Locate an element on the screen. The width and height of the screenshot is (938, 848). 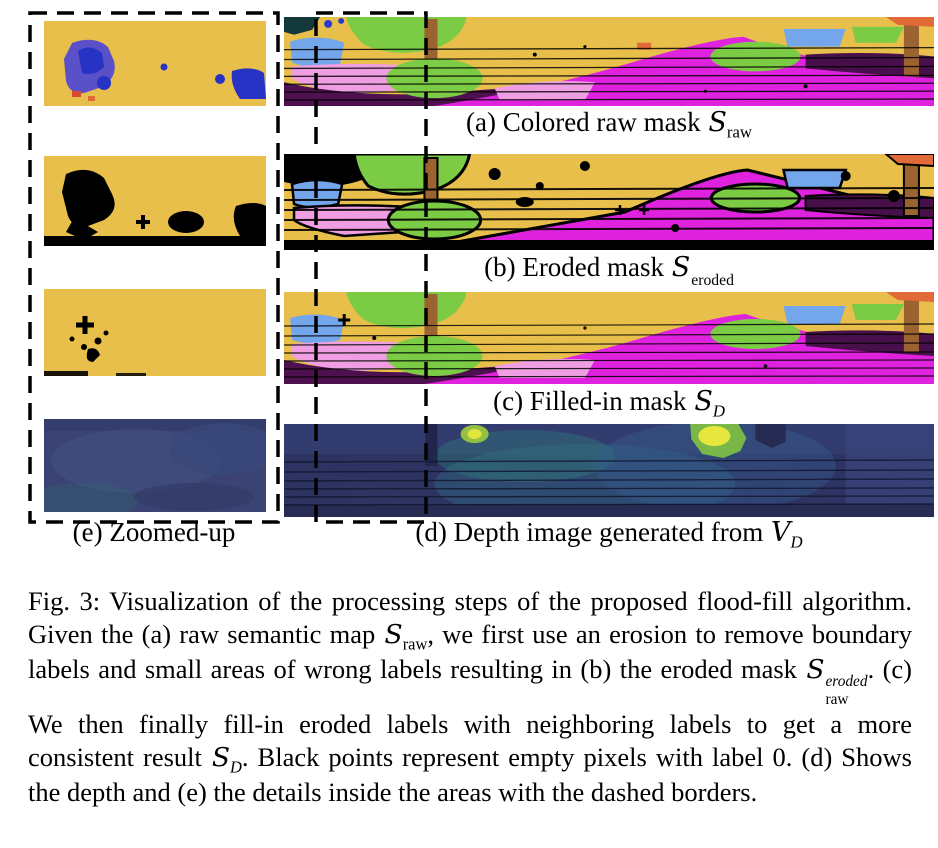
caption-math3-sub: D is located at coordinates (236, 767).